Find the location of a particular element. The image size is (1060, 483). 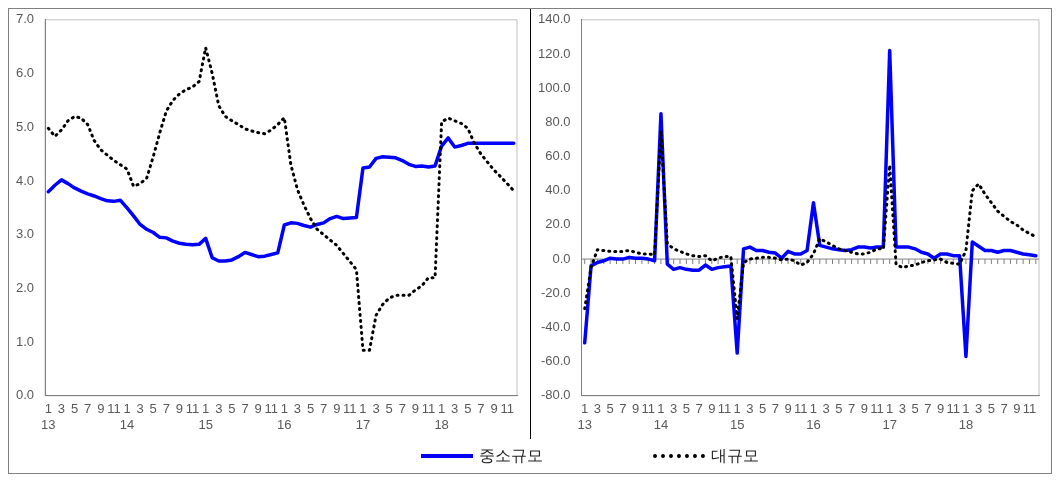

y-tick-label: 1.0 is located at coordinates (25, 341).